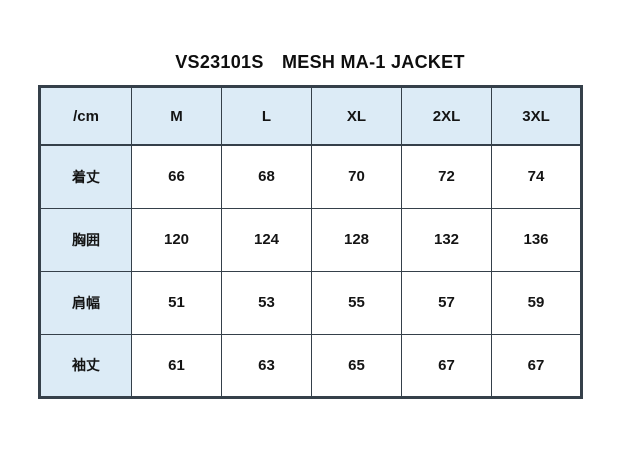 This screenshot has width=640, height=452. What do you see at coordinates (85, 176) in the screenshot?
I see `row-label: 着丈` at bounding box center [85, 176].